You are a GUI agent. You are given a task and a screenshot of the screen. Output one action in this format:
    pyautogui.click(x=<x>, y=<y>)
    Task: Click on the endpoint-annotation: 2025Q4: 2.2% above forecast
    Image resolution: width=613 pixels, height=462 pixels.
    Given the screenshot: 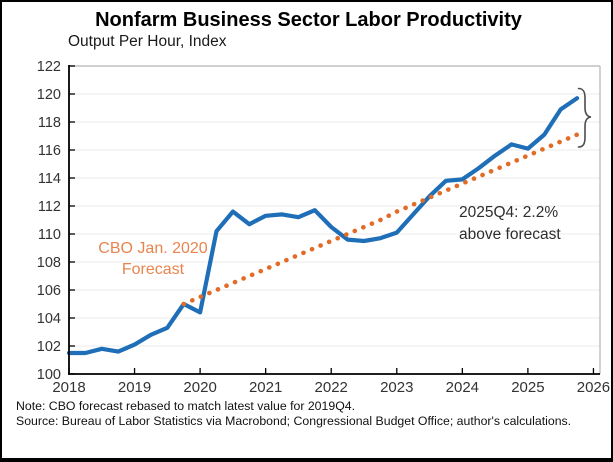 What is the action you would take?
    pyautogui.click(x=510, y=224)
    